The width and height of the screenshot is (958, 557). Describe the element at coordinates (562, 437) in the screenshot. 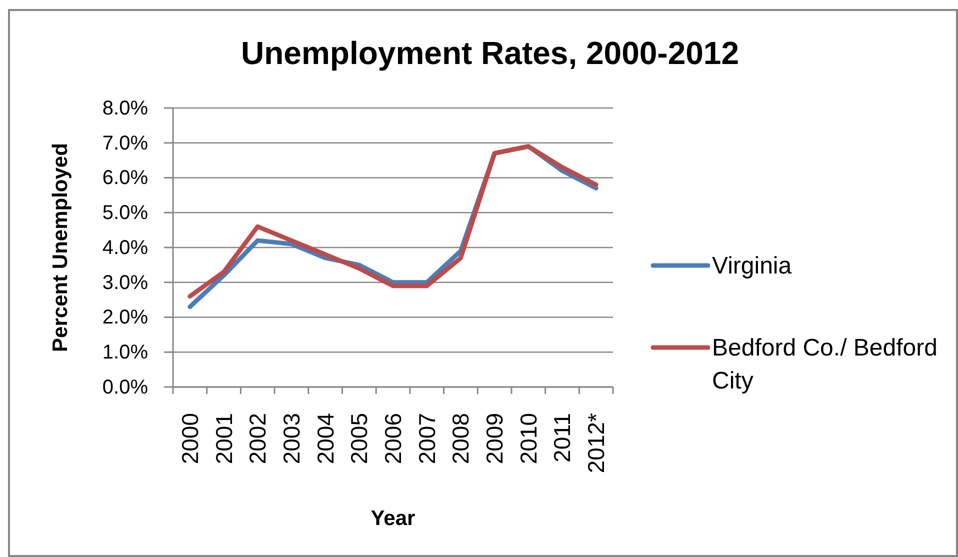

I see `x-tick-label: 2011` at that location.